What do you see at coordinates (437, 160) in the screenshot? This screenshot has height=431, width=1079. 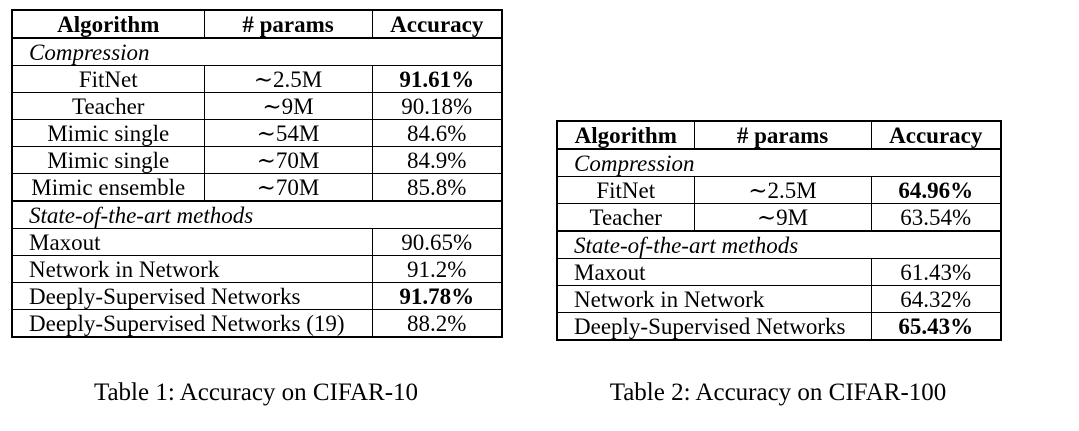 I see `cell-accuracy: 84.9%` at bounding box center [437, 160].